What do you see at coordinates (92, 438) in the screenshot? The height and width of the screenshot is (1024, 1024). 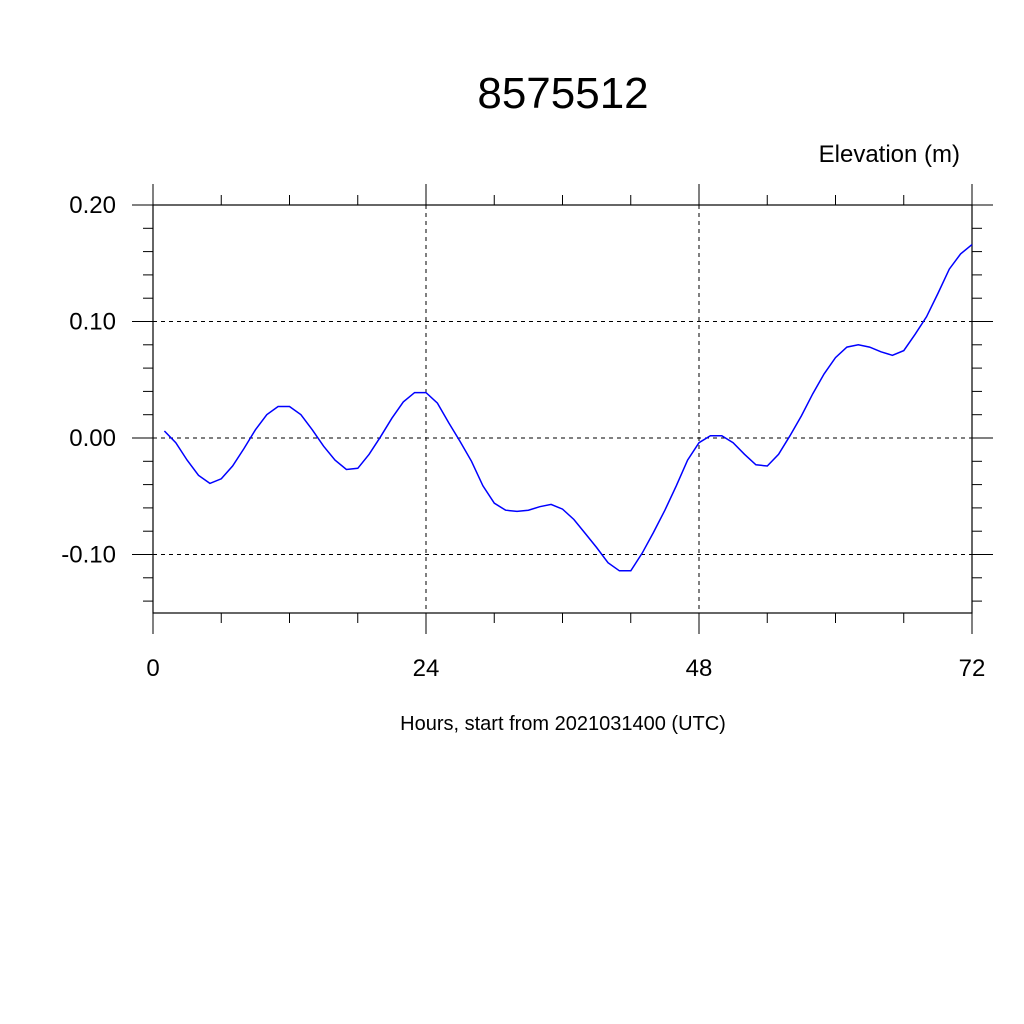 I see `y-tick-label: 0.00` at bounding box center [92, 438].